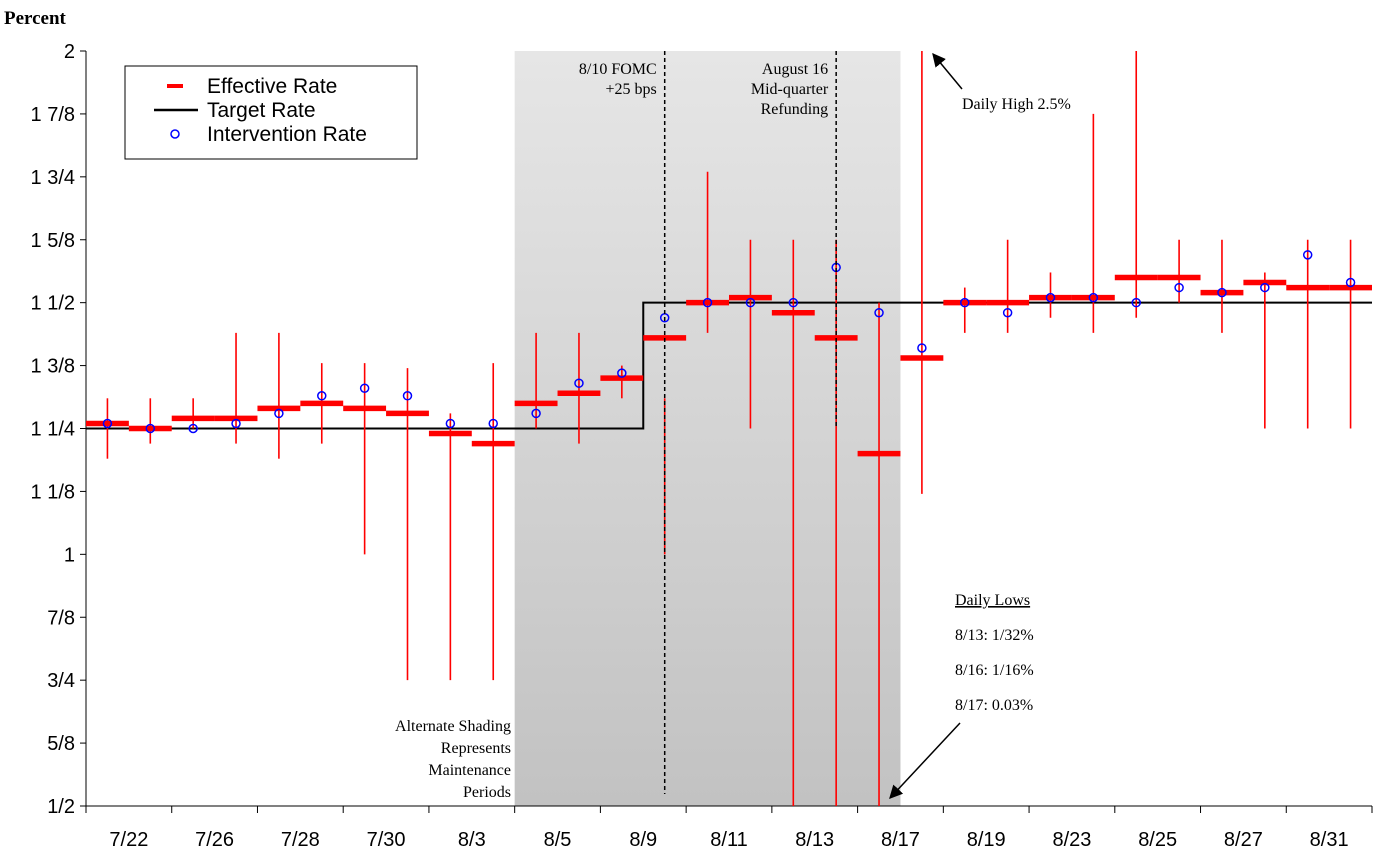 The image size is (1379, 859). I want to click on y-tick-label: 1 7/8, so click(53, 115).